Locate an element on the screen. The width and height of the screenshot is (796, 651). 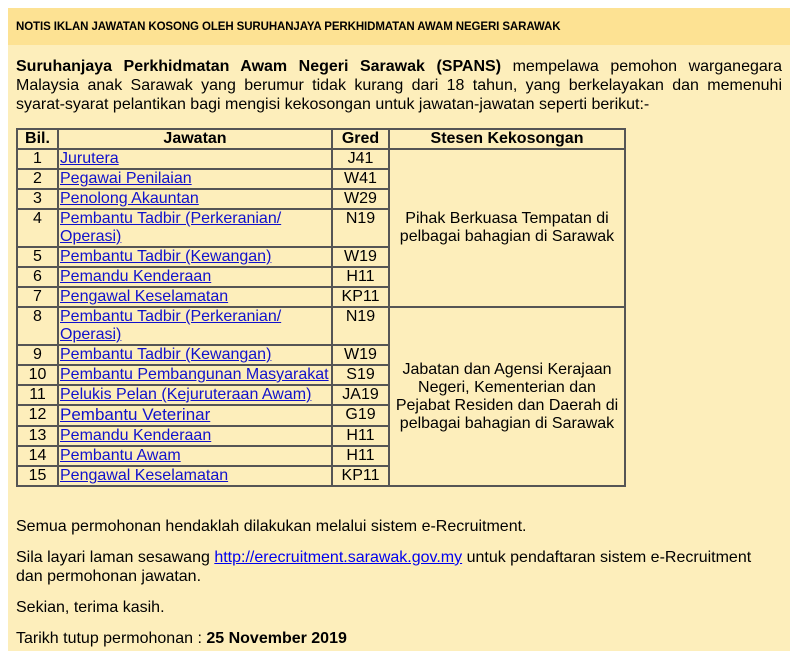
table-row: 6 Pemandu Kenderaan H11 is located at coordinates (320, 277).